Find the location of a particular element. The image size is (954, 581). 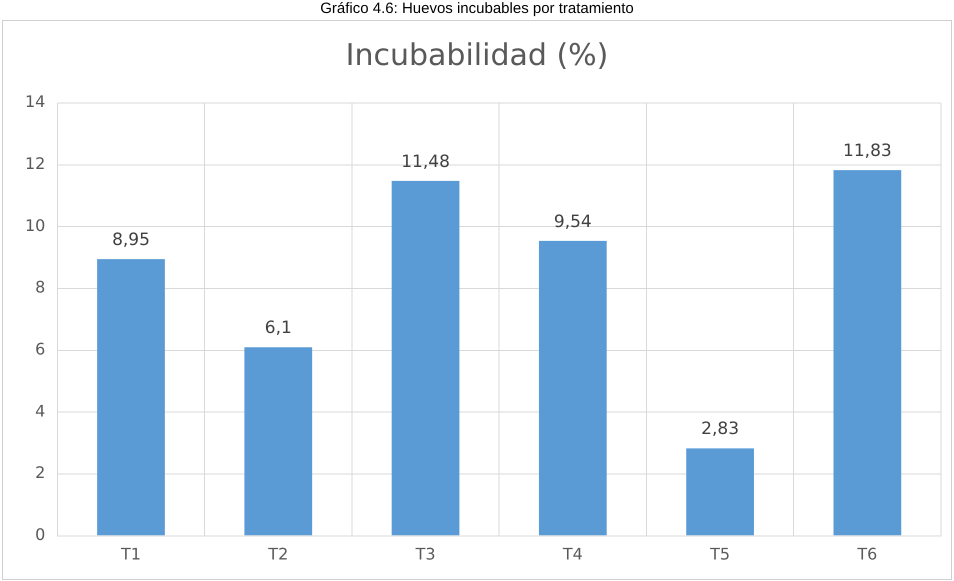

x-tick-label: T1 is located at coordinates (130, 554).